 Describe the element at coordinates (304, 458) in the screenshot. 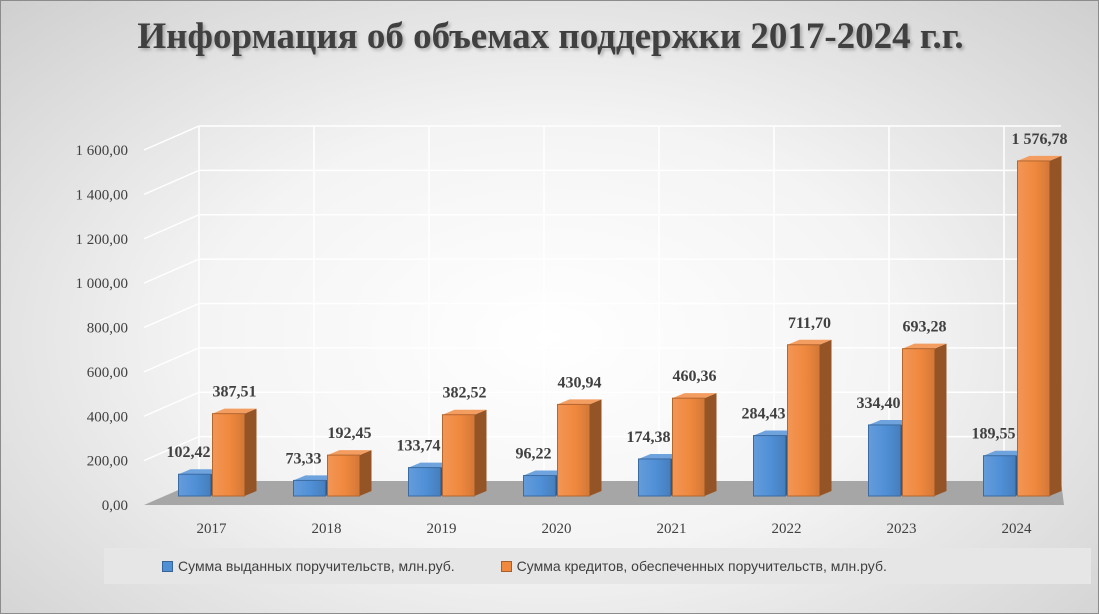

I see `data-label: 73,33` at that location.